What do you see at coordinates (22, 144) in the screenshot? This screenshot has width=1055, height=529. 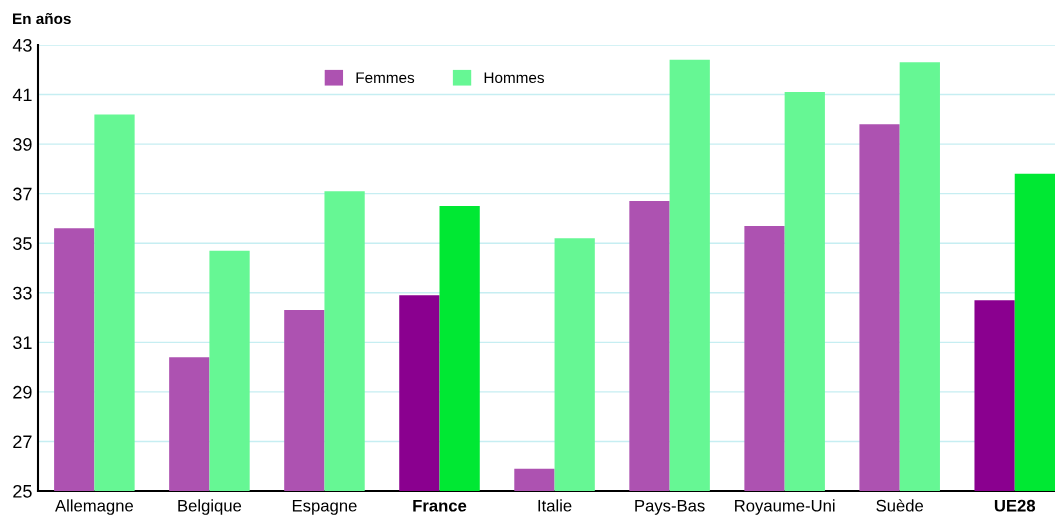 I see `y-tick-label: 39` at bounding box center [22, 144].